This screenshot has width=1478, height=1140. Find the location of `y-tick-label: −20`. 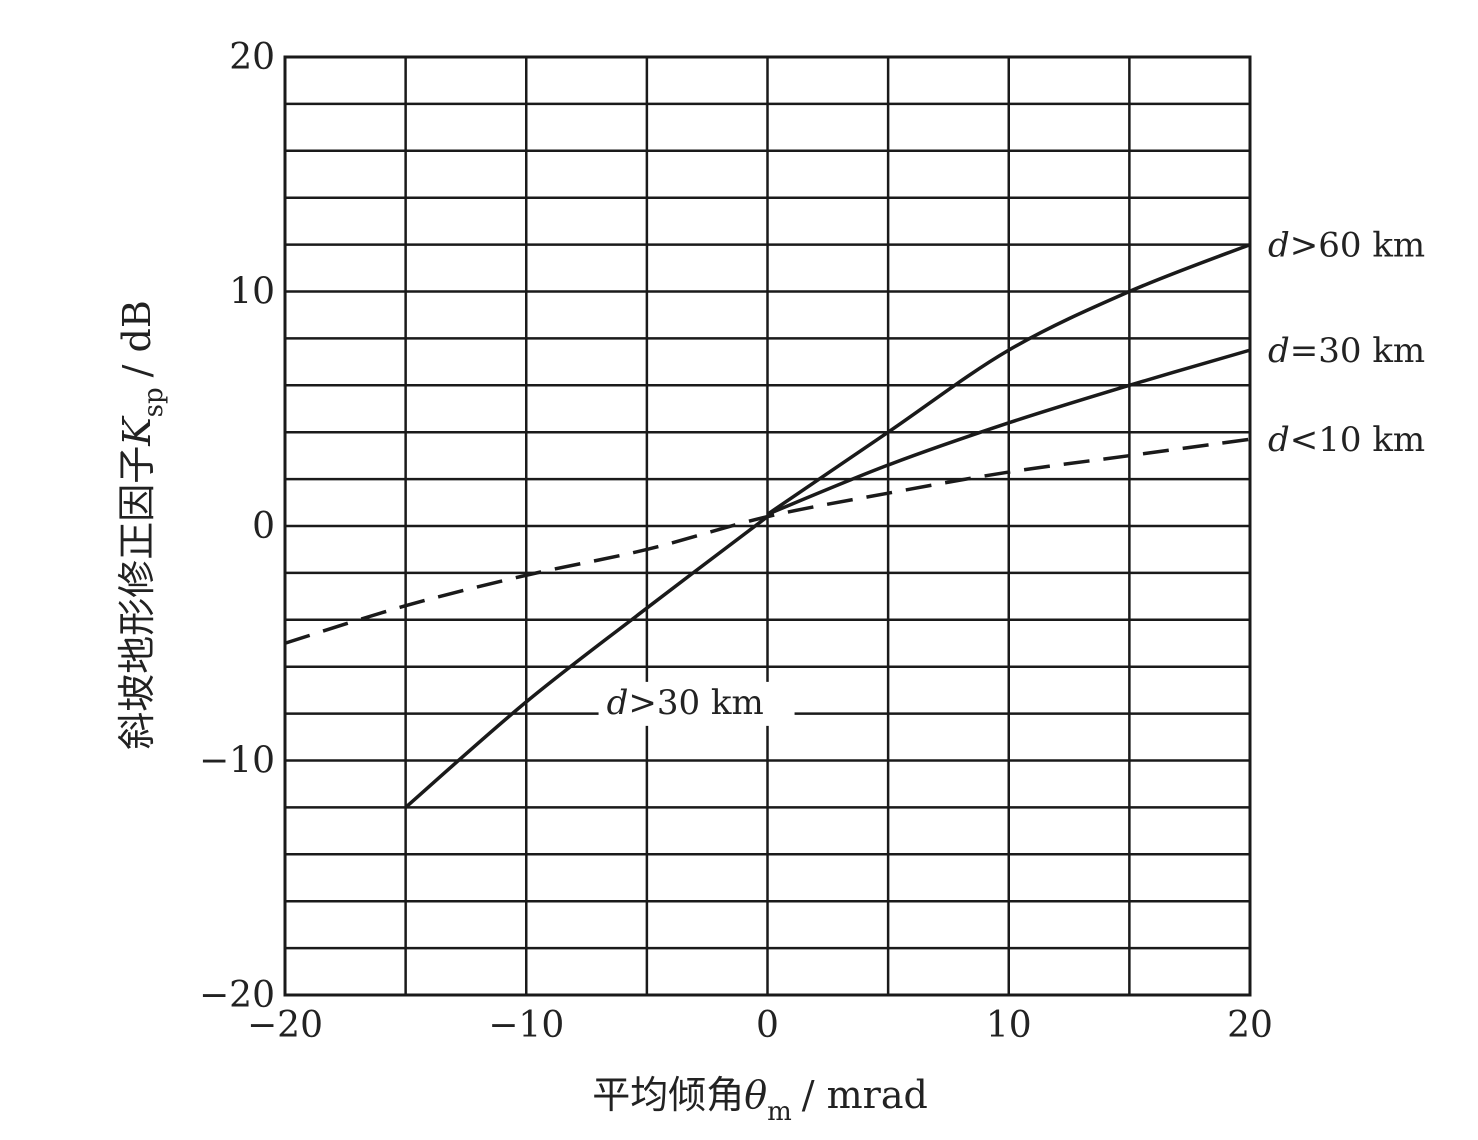

y-tick-label: −20 is located at coordinates (237, 995).